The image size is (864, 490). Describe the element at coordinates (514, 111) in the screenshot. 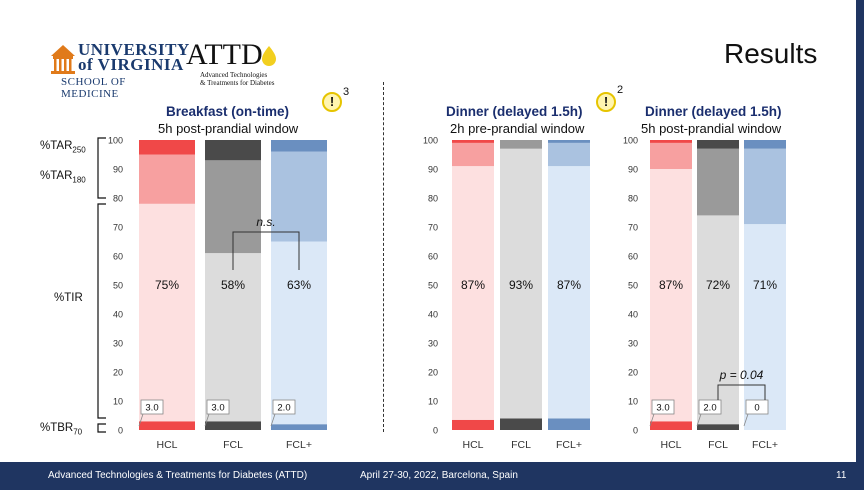

I see `chart2-title: Dinner (delayed 1.5h)` at that location.